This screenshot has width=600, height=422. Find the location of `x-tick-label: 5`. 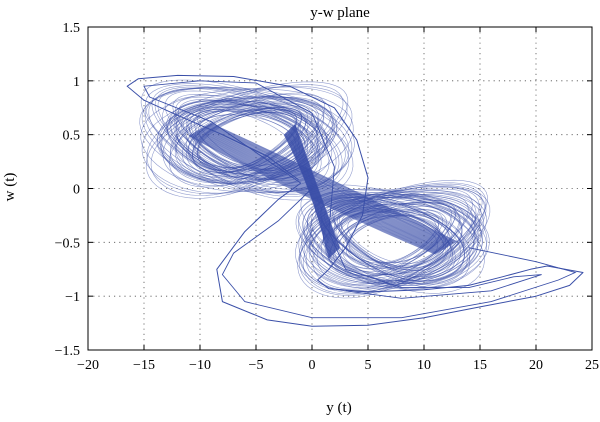

x-tick-label: 5 is located at coordinates (368, 365).